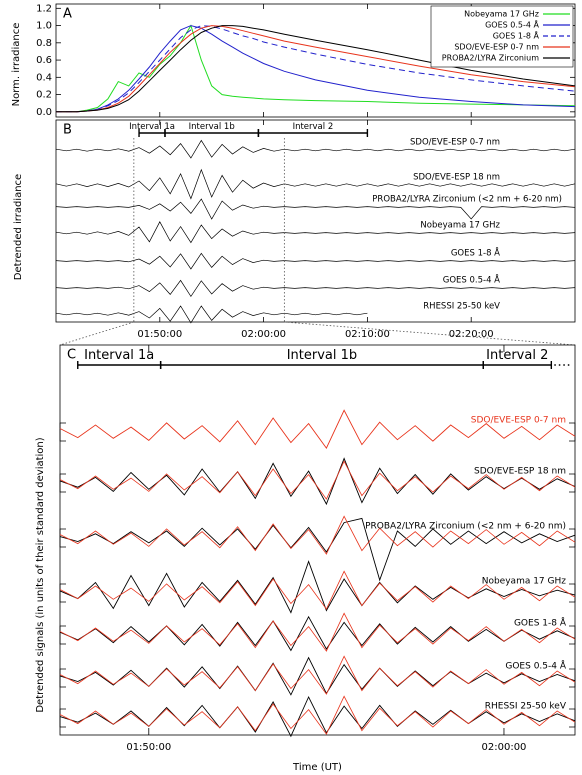  I want to click on y-tick-label: 1.0, so click(44, 26).